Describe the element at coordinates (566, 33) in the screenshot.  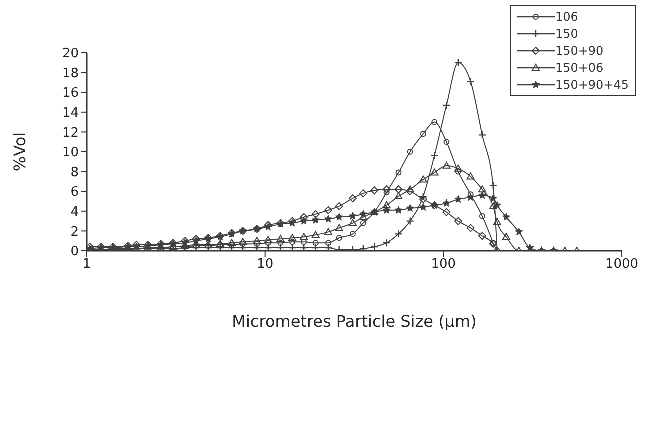
I see `legend-label: 150` at that location.